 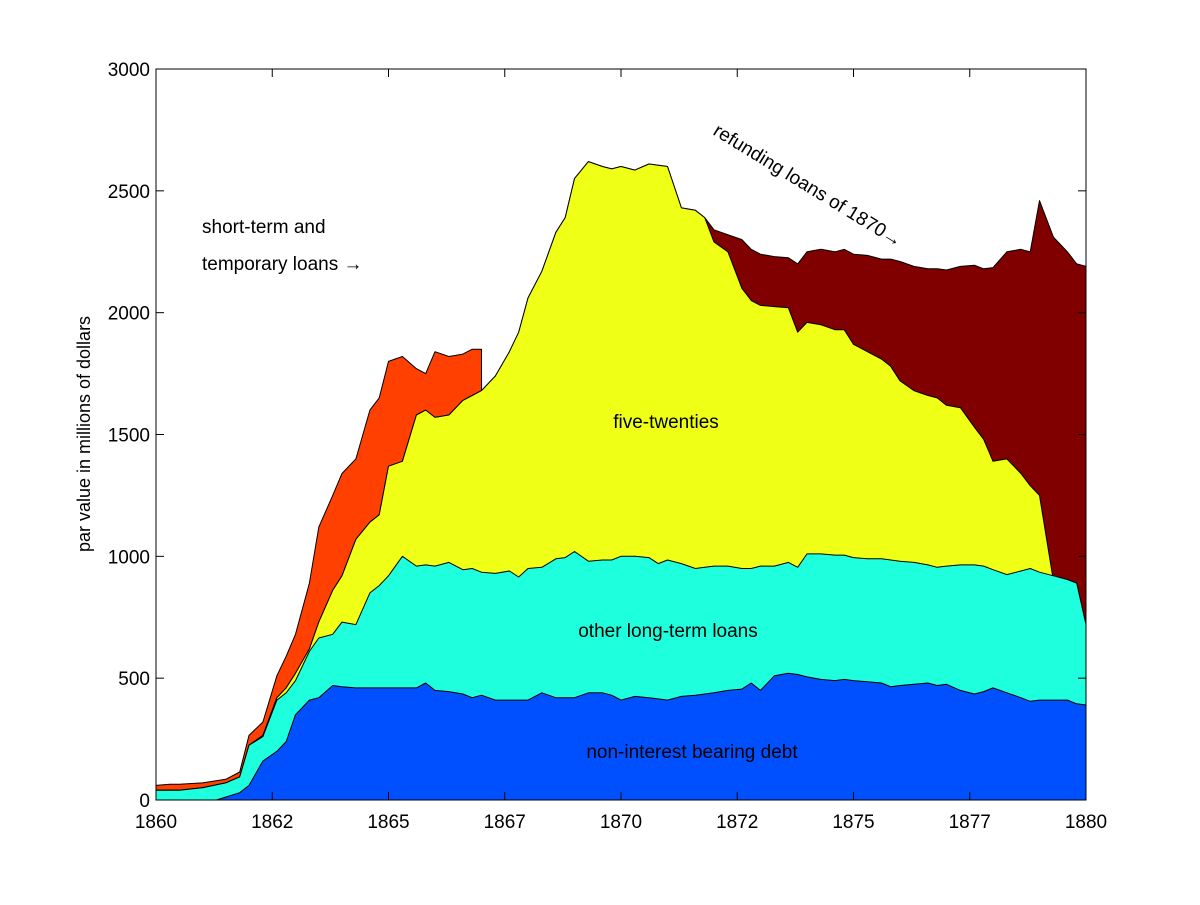 I want to click on x-tick-label: 1875, so click(x=853, y=822).